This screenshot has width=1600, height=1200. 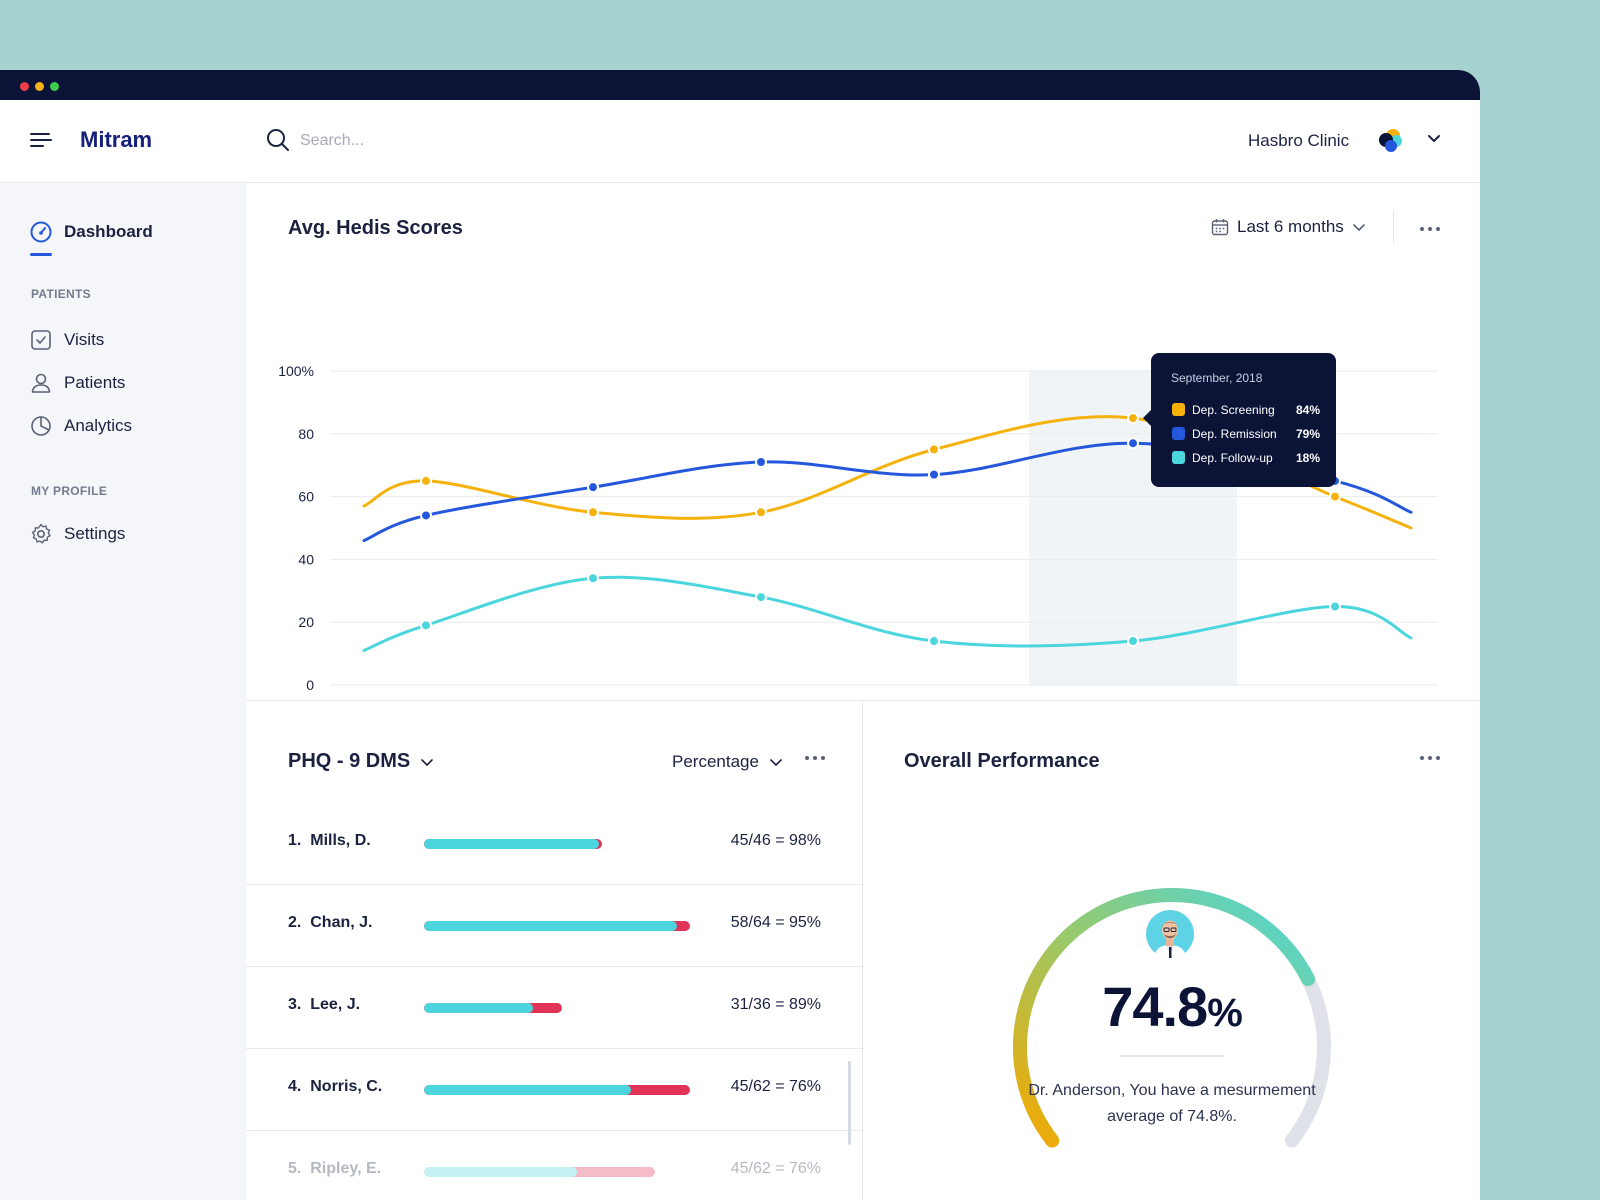 I want to click on list-item: 4. Norris, C. 45/62 = 76%, so click(x=554, y=1090).